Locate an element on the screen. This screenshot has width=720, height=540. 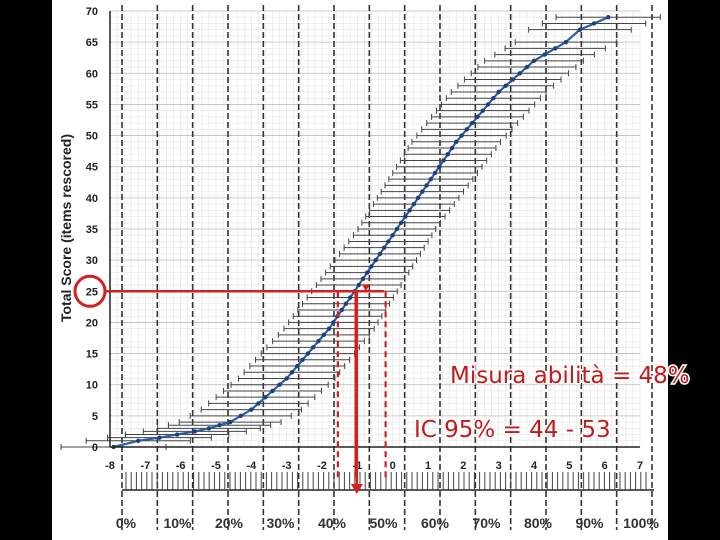
y-tick-label: 60 is located at coordinates (92, 74).